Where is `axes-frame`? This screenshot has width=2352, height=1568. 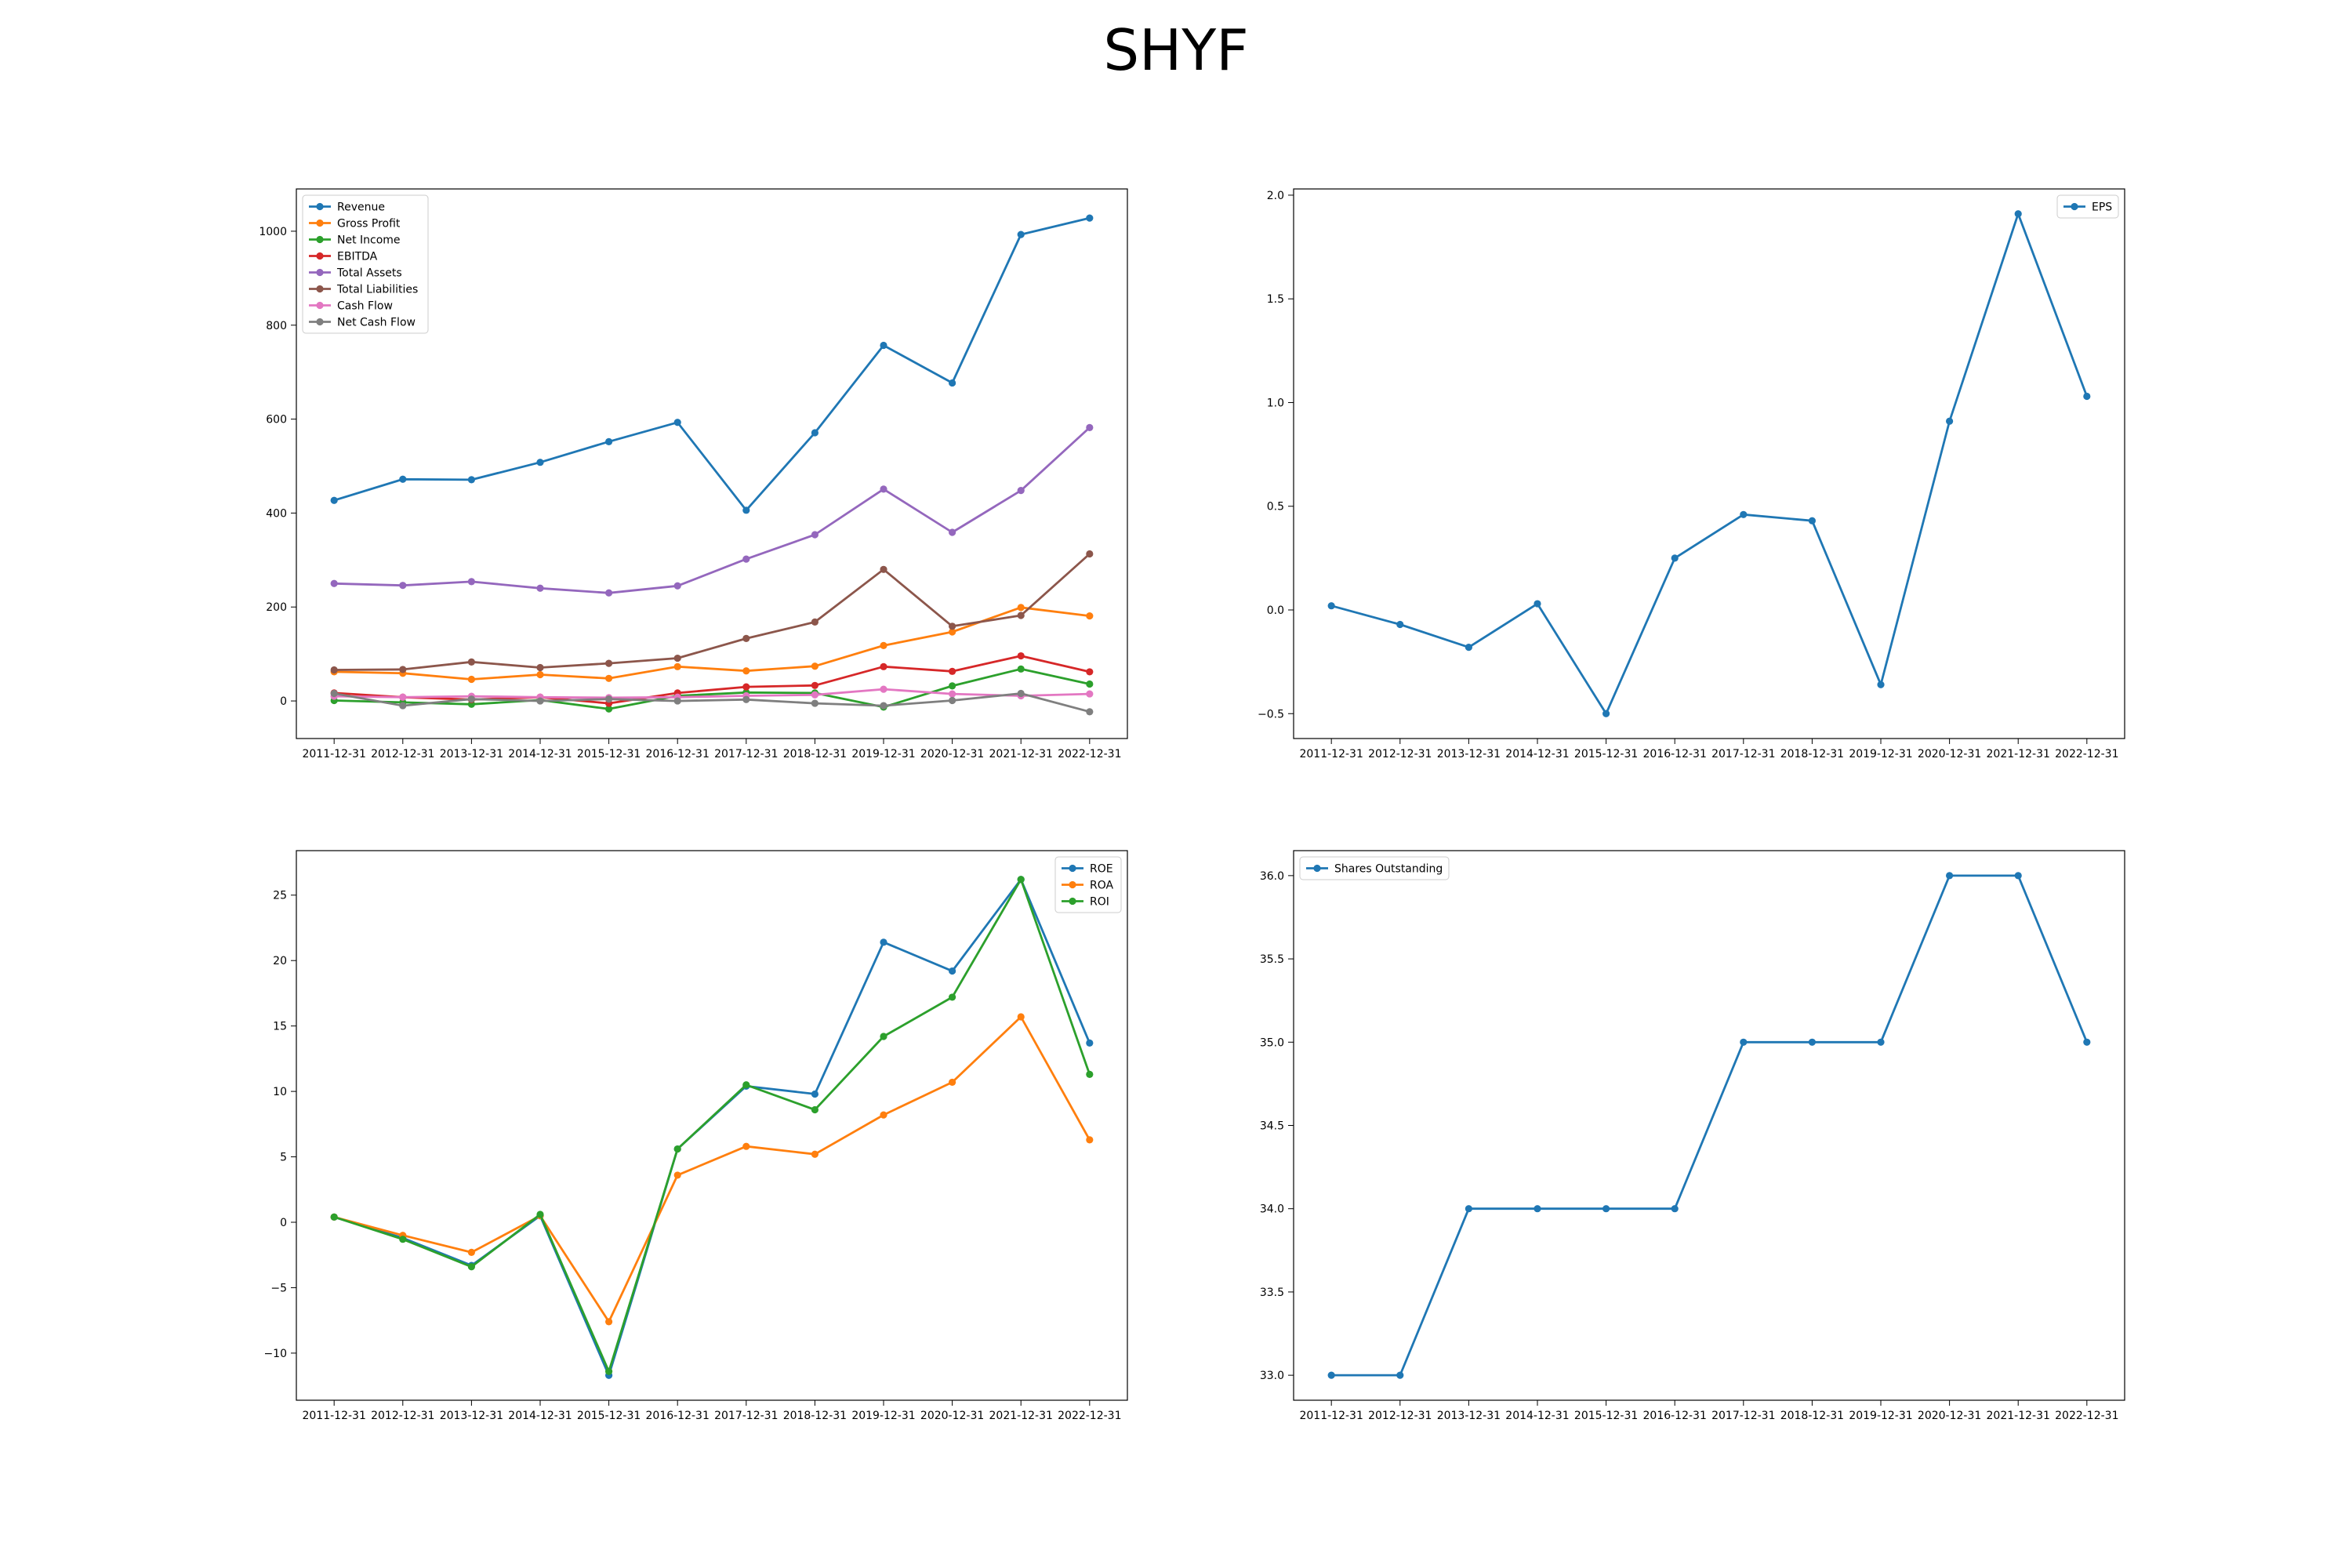 axes-frame is located at coordinates (1709, 463).